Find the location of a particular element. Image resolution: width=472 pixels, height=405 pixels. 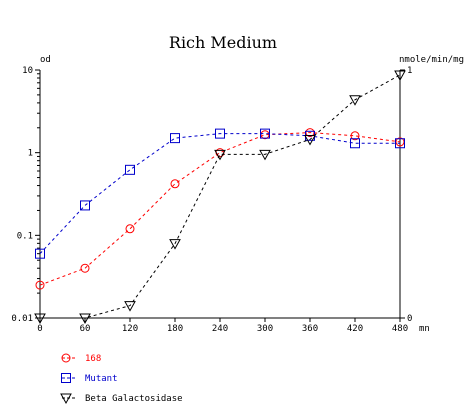

legend-item: Beta Galactosidase is located at coordinates (121, 399).